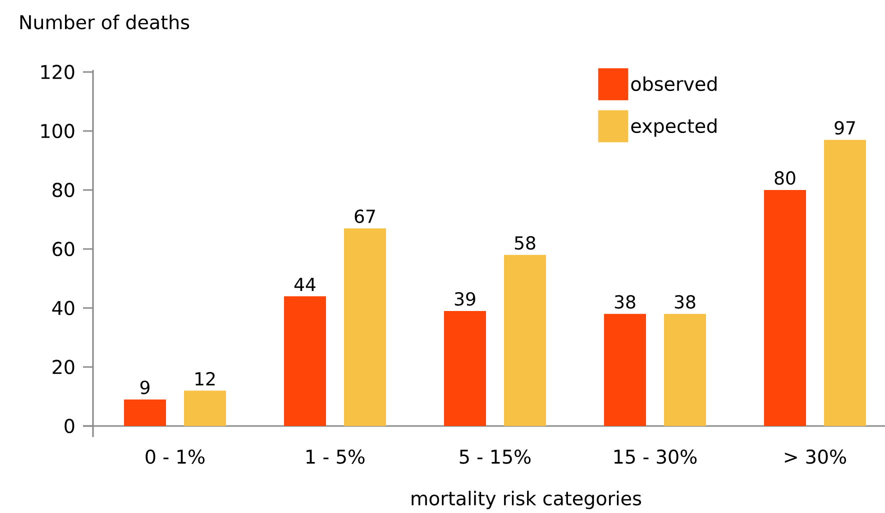  I want to click on x-tick-label: 0 - 1%, so click(175, 457).